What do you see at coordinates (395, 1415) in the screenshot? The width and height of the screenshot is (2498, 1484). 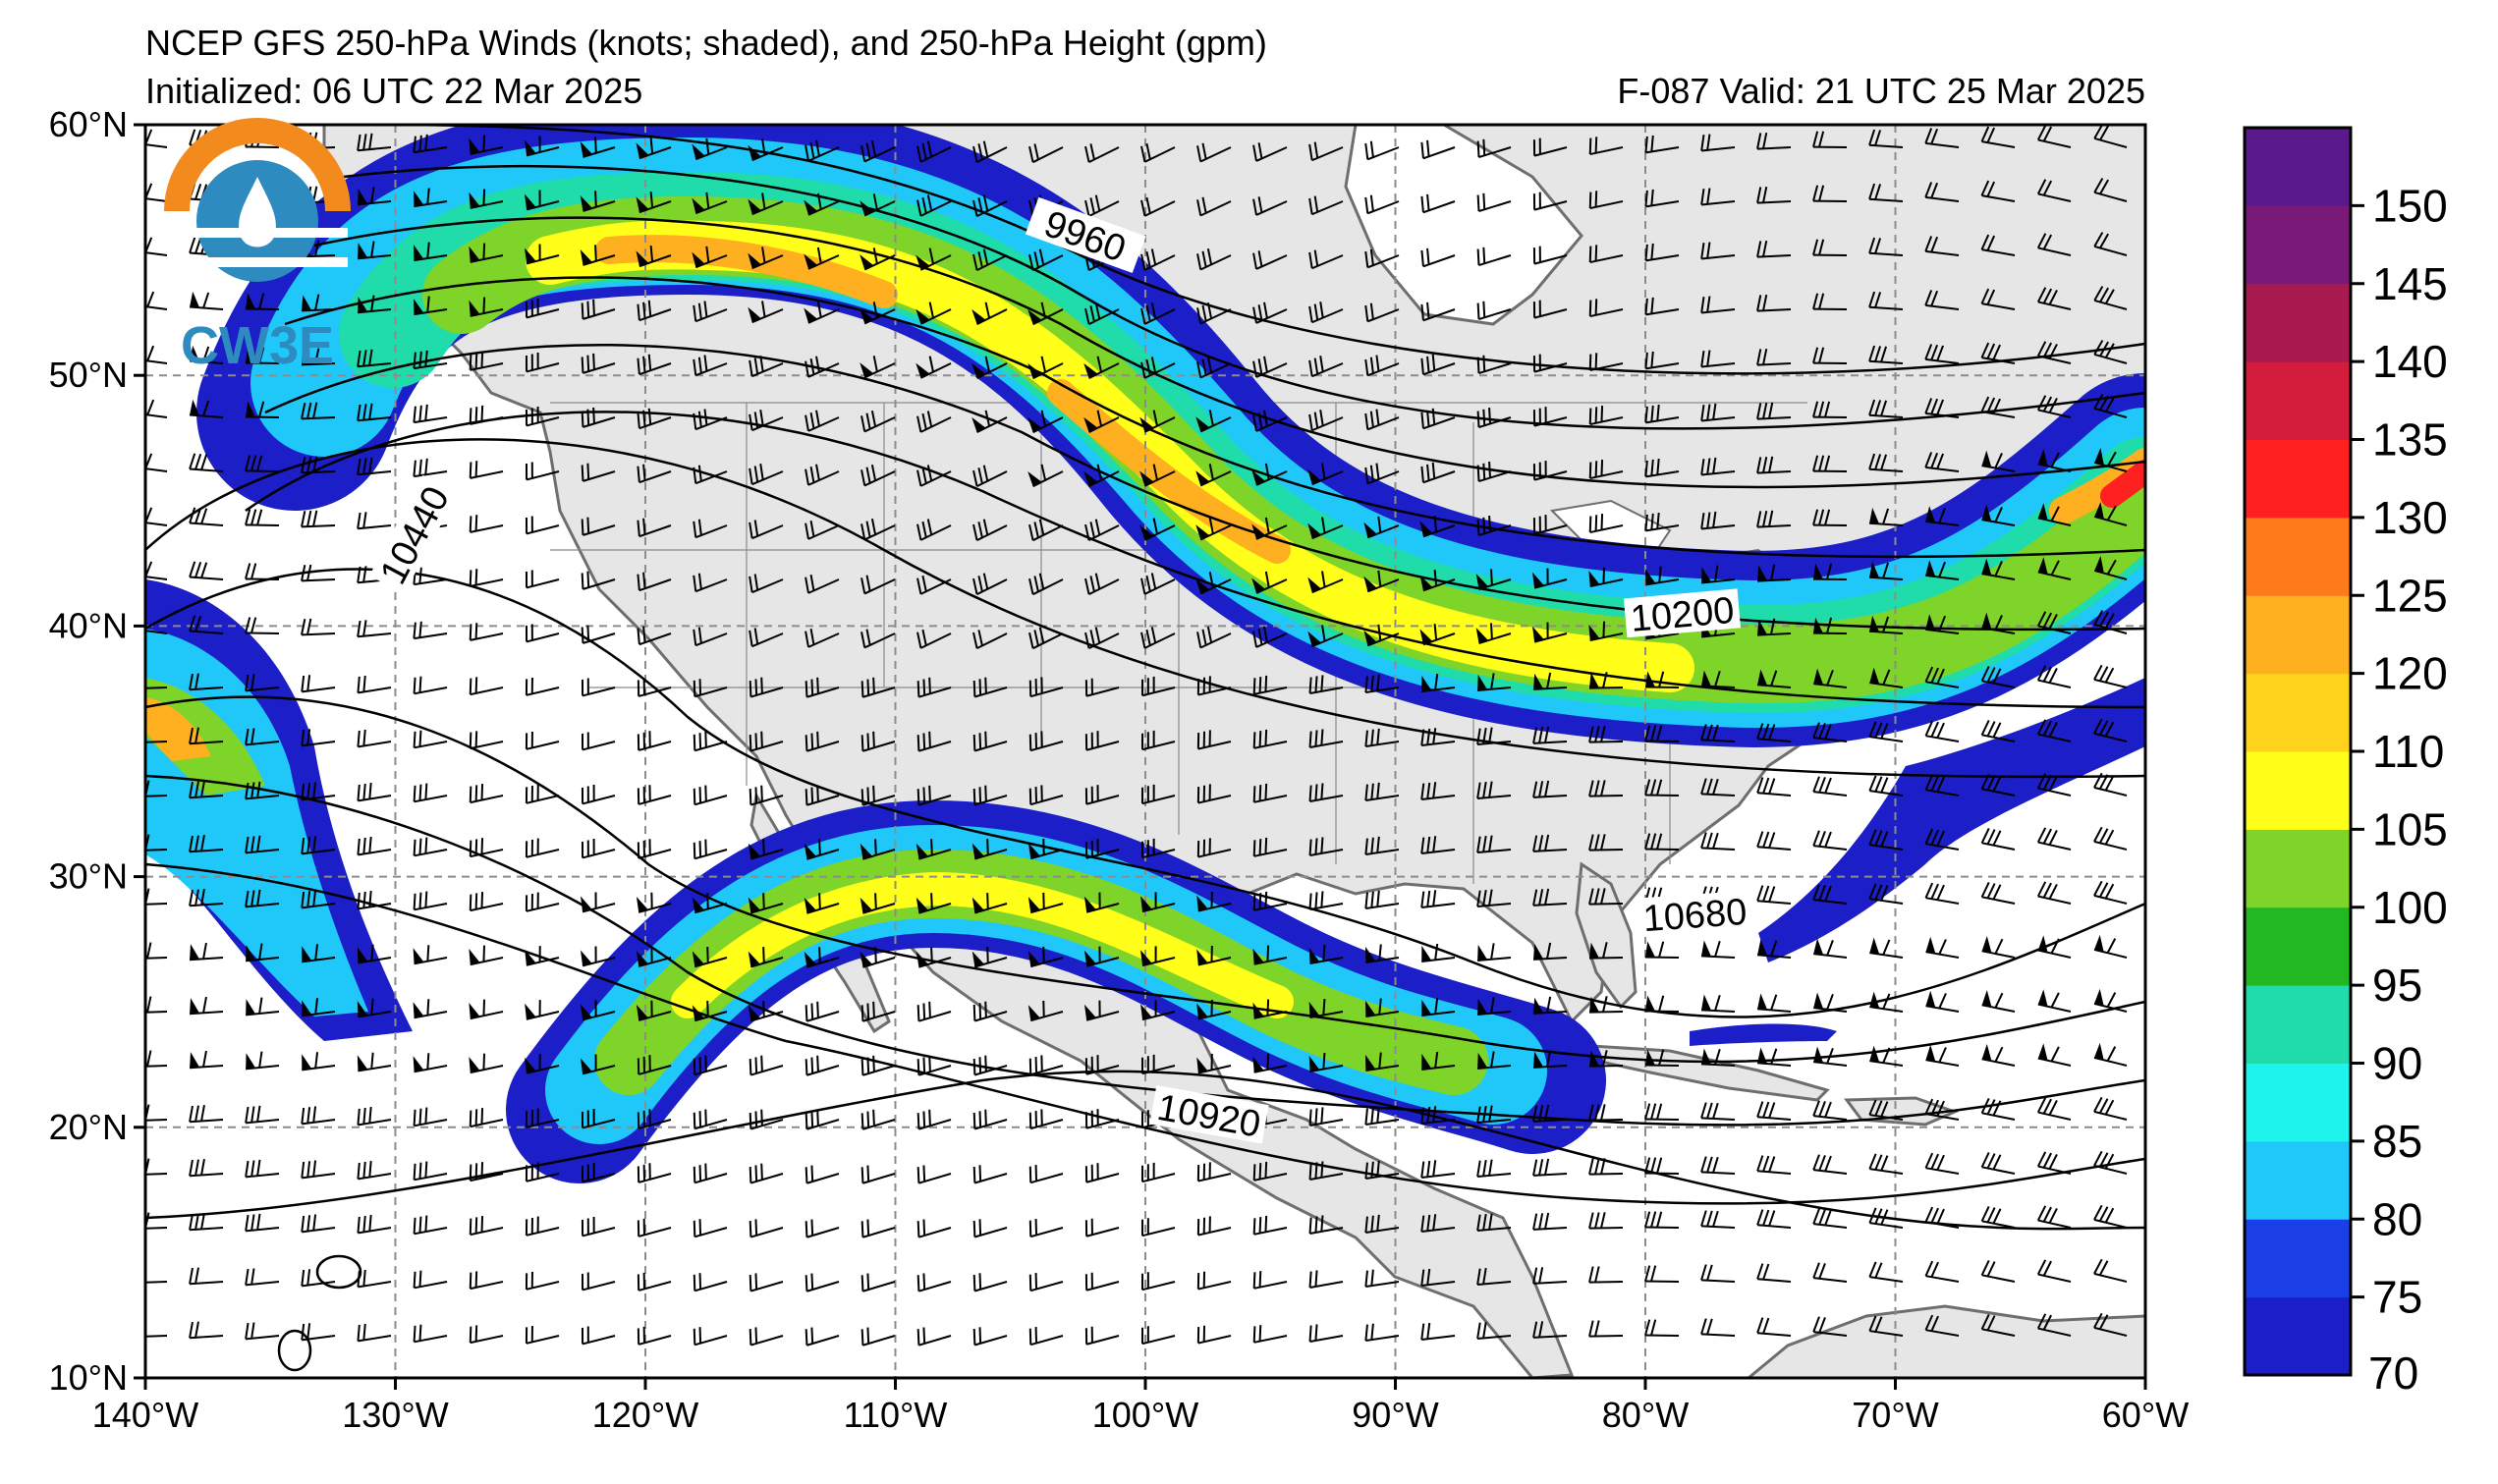 I see `lon-tick-label: 130°W` at bounding box center [395, 1415].